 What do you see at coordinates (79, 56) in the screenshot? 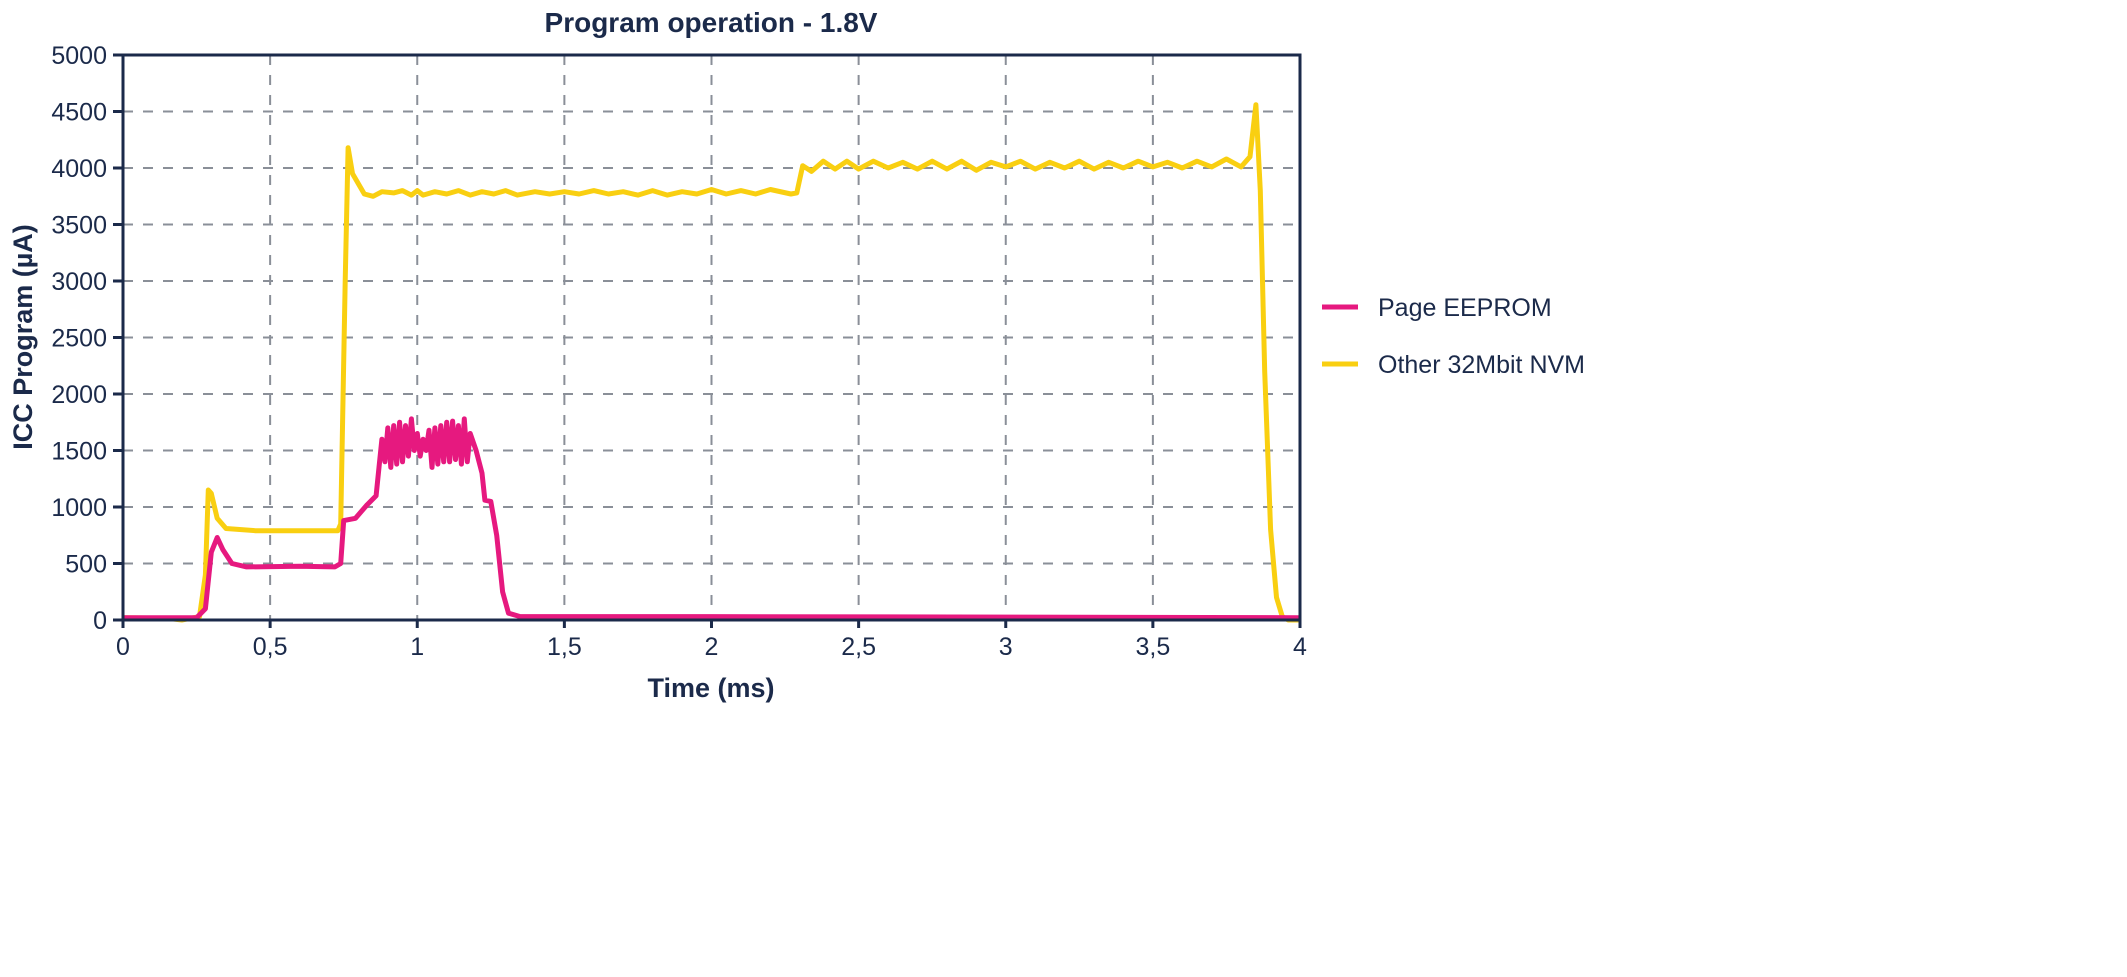
I see `y-tick-label: 5000` at bounding box center [79, 56].